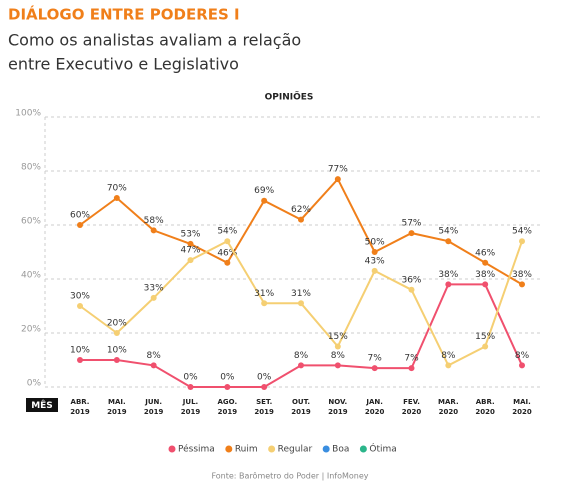 The width and height of the screenshot is (580, 489). Describe the element at coordinates (295, 450) in the screenshot. I see `legend-label: Regular` at that location.